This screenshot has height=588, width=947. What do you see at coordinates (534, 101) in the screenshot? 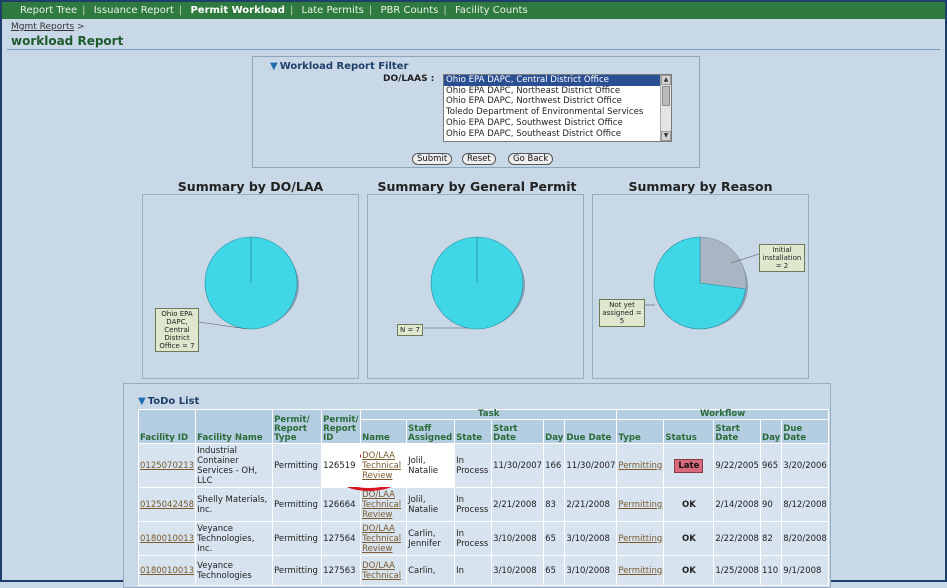
I see `dolaa-option: Ohio EPA DAPC, Northwest District Office` at bounding box center [534, 101].